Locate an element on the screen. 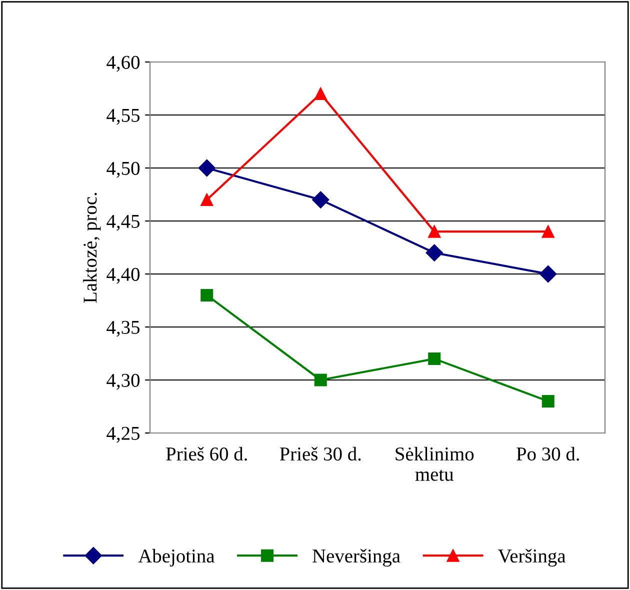 The height and width of the screenshot is (590, 630). x-tick-label: Po 30 d. is located at coordinates (547, 453).